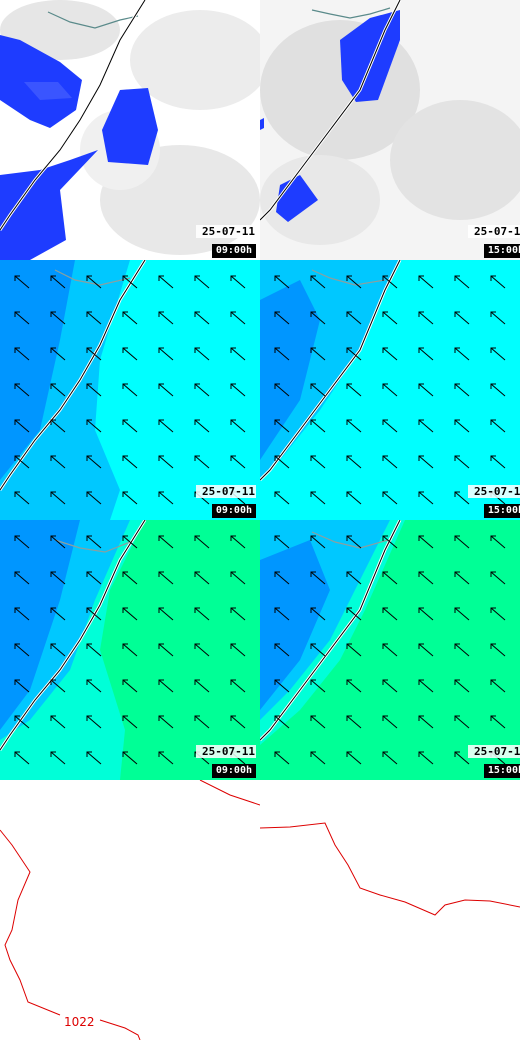  What do you see at coordinates (130, 650) in the screenshot?
I see `wind2-map-panel-0900: 25-07-11 09:00h` at bounding box center [130, 650].